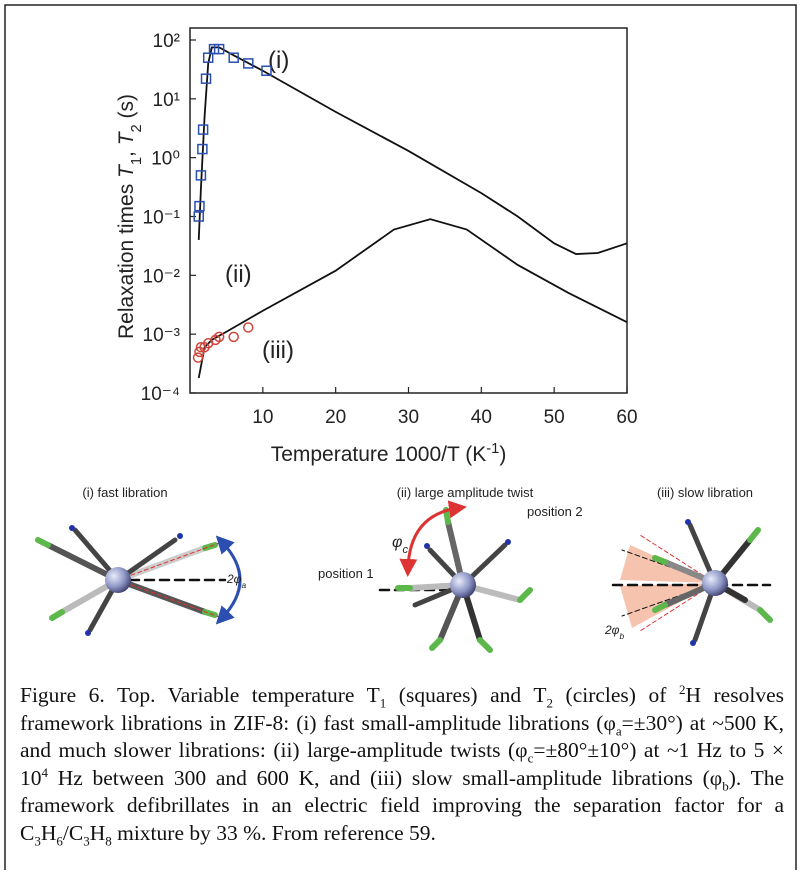 Image resolution: width=801 pixels, height=875 pixels. I want to click on text-run: mixture by 33 %. From reference 59., so click(273, 832).